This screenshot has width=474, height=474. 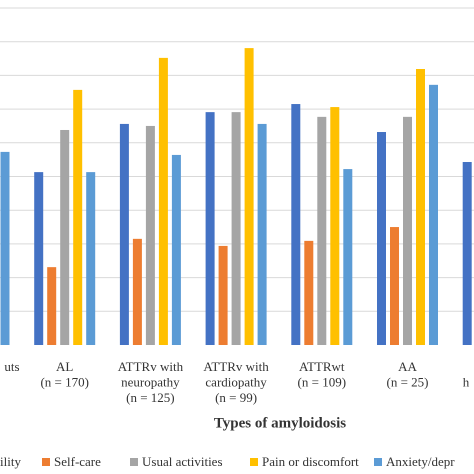 What do you see at coordinates (310, 461) in the screenshot?
I see `legend-label: Pain or discomfort` at bounding box center [310, 461].